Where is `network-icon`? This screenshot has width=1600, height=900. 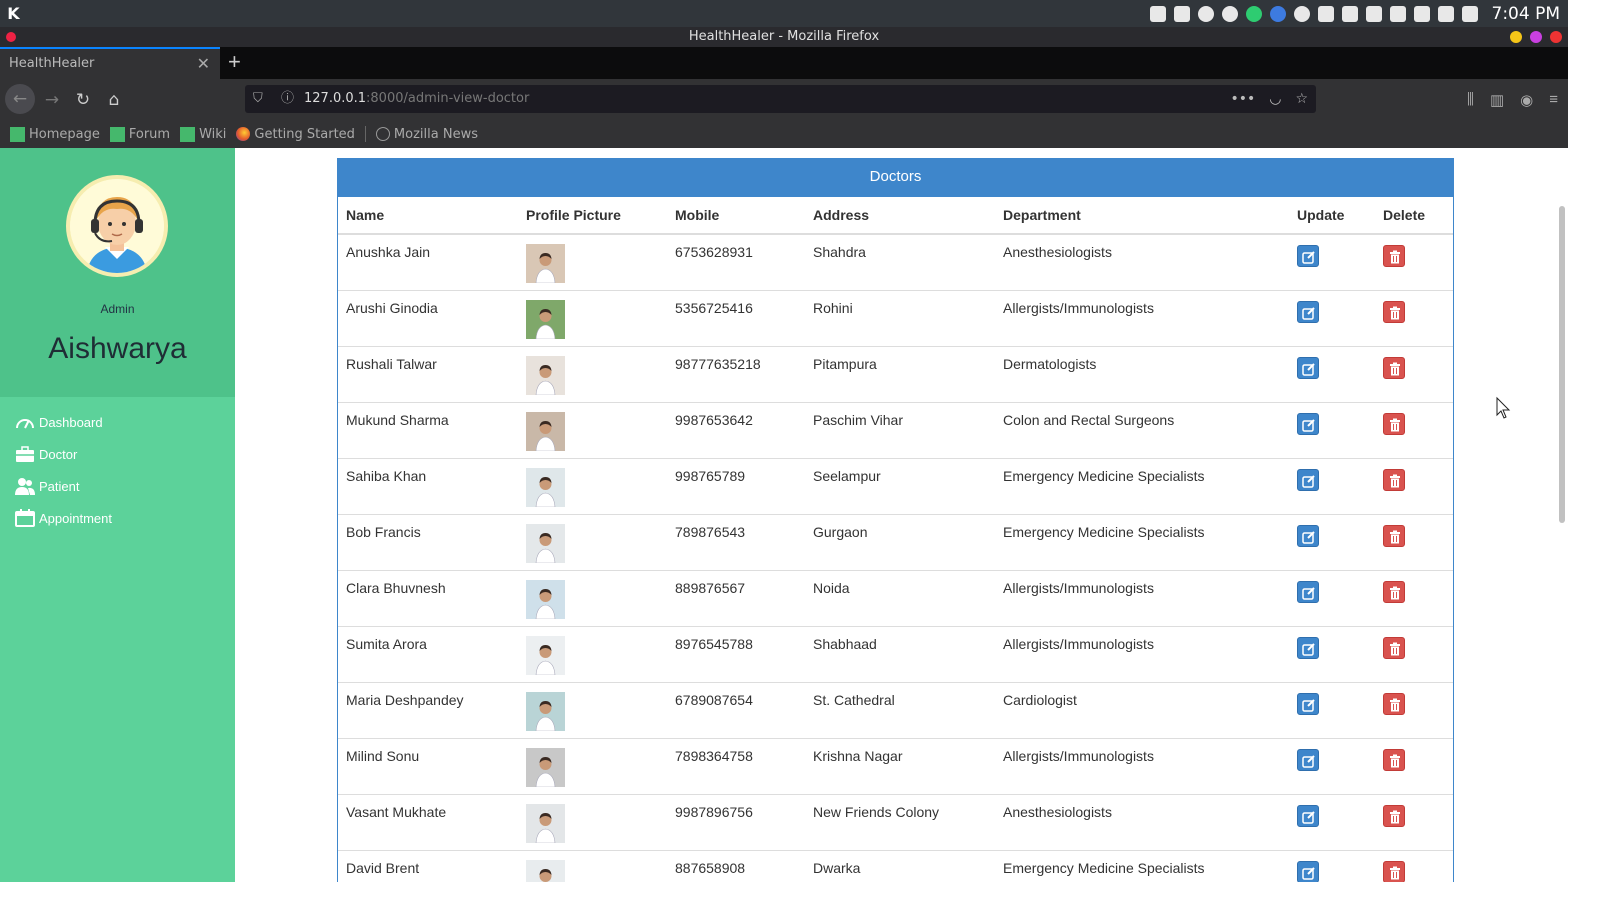
network-icon is located at coordinates (1206, 13).